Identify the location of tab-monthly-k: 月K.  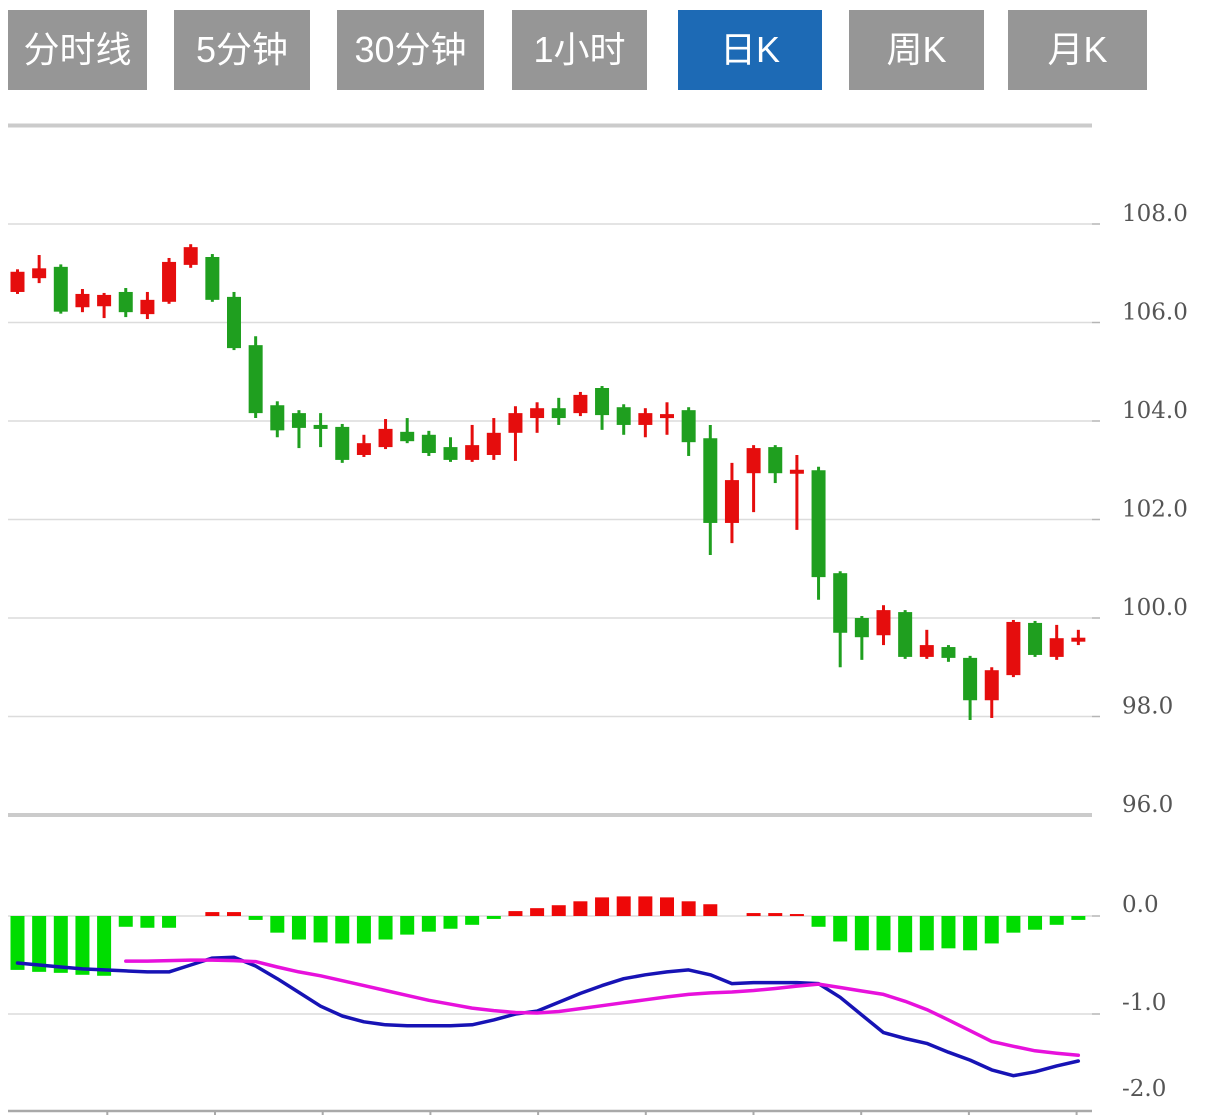
(1077, 50).